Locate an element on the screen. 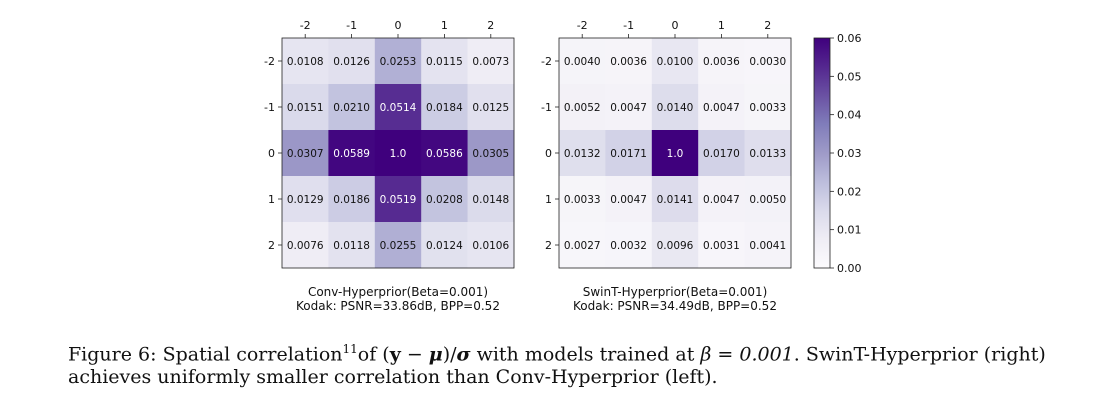  cell-value-label: 0.0041 is located at coordinates (767, 246).